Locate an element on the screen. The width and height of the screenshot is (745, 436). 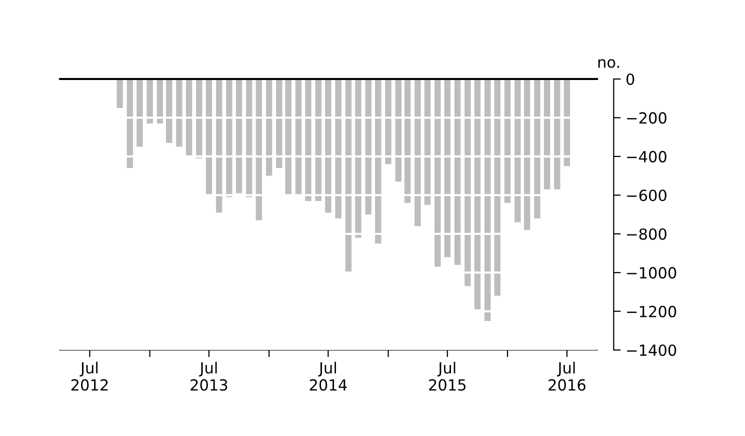
y-tick-label: 0 is located at coordinates (630, 79).